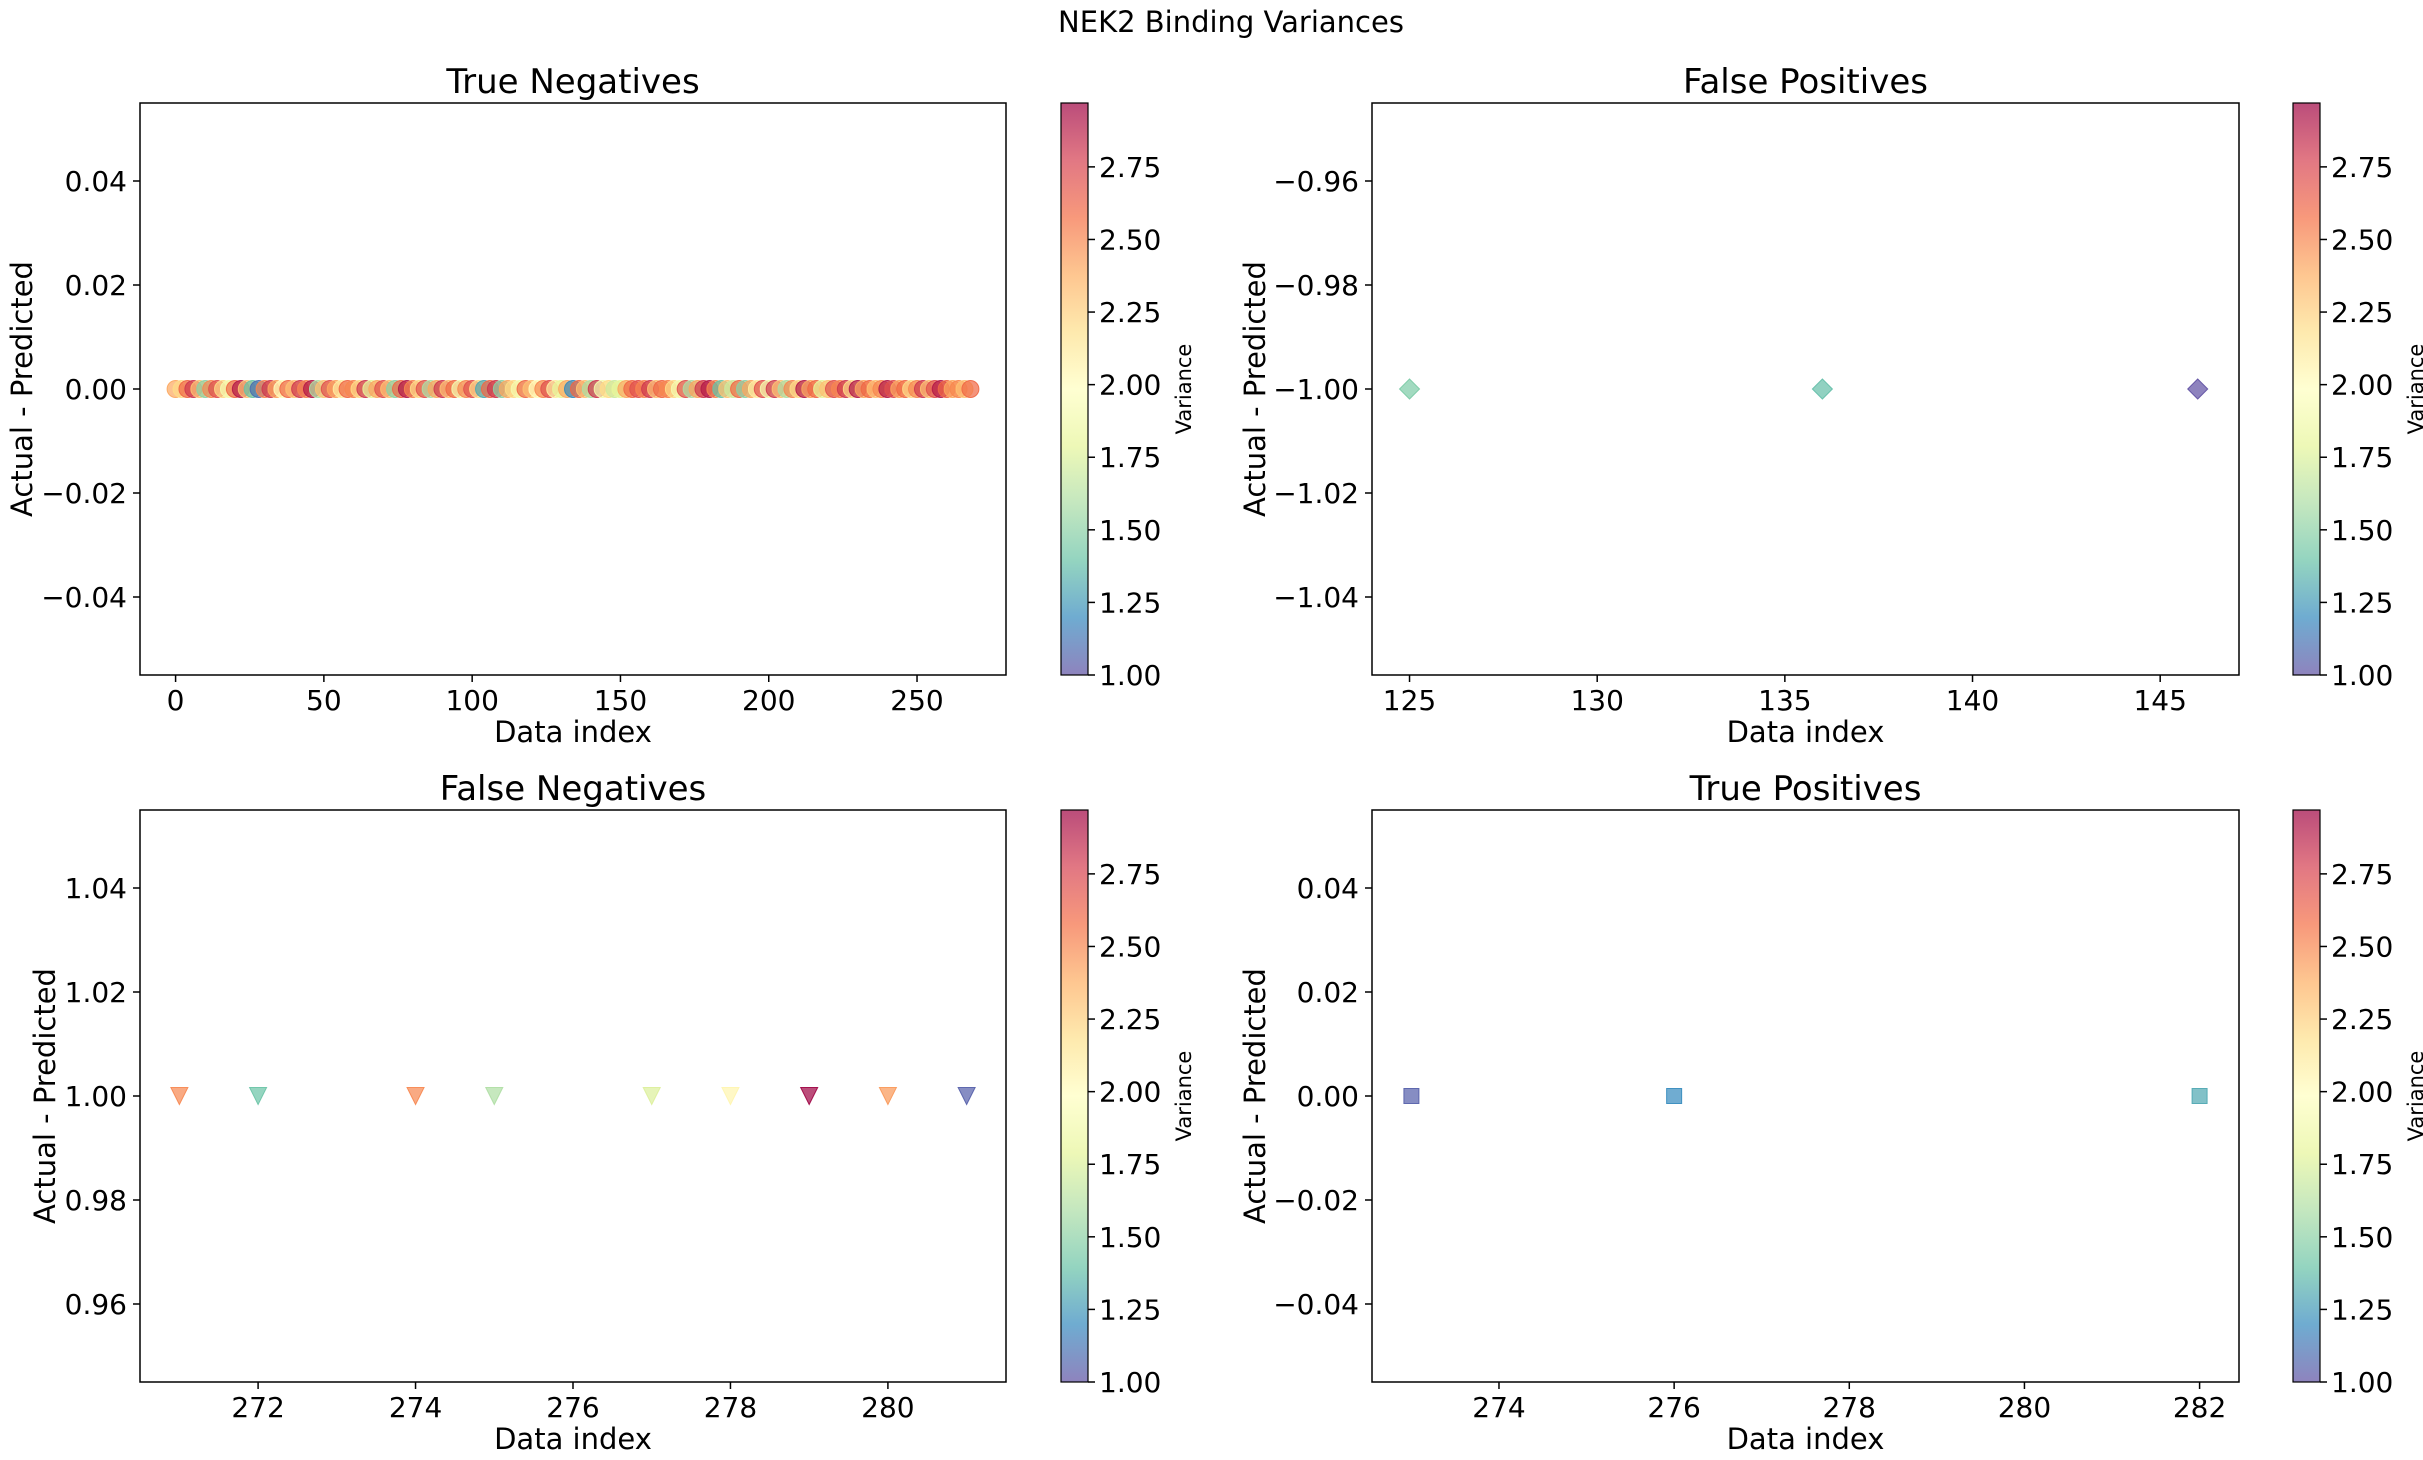  I want to click on x-tick-label: 50, so click(324, 700).